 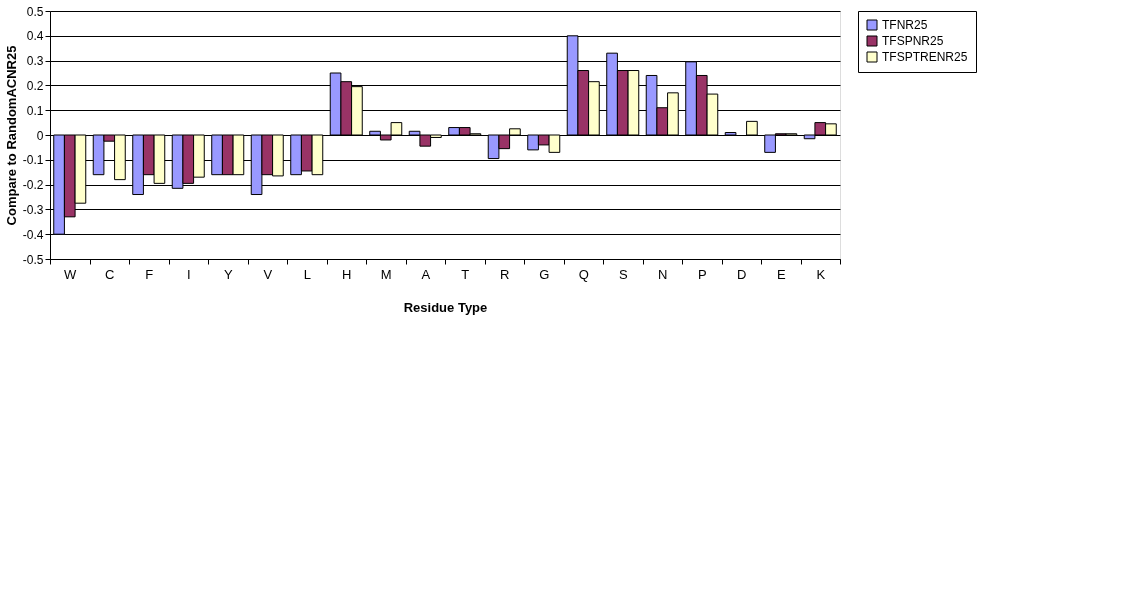 I want to click on x-tick-label: K, so click(x=821, y=274).